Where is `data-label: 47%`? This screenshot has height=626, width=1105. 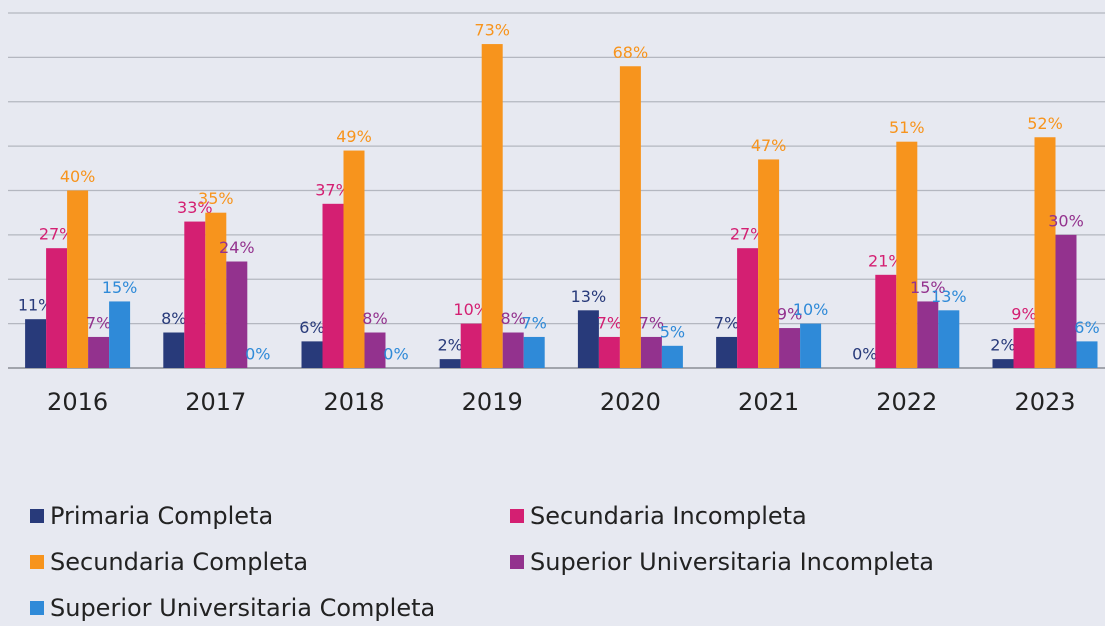 data-label: 47% is located at coordinates (769, 145).